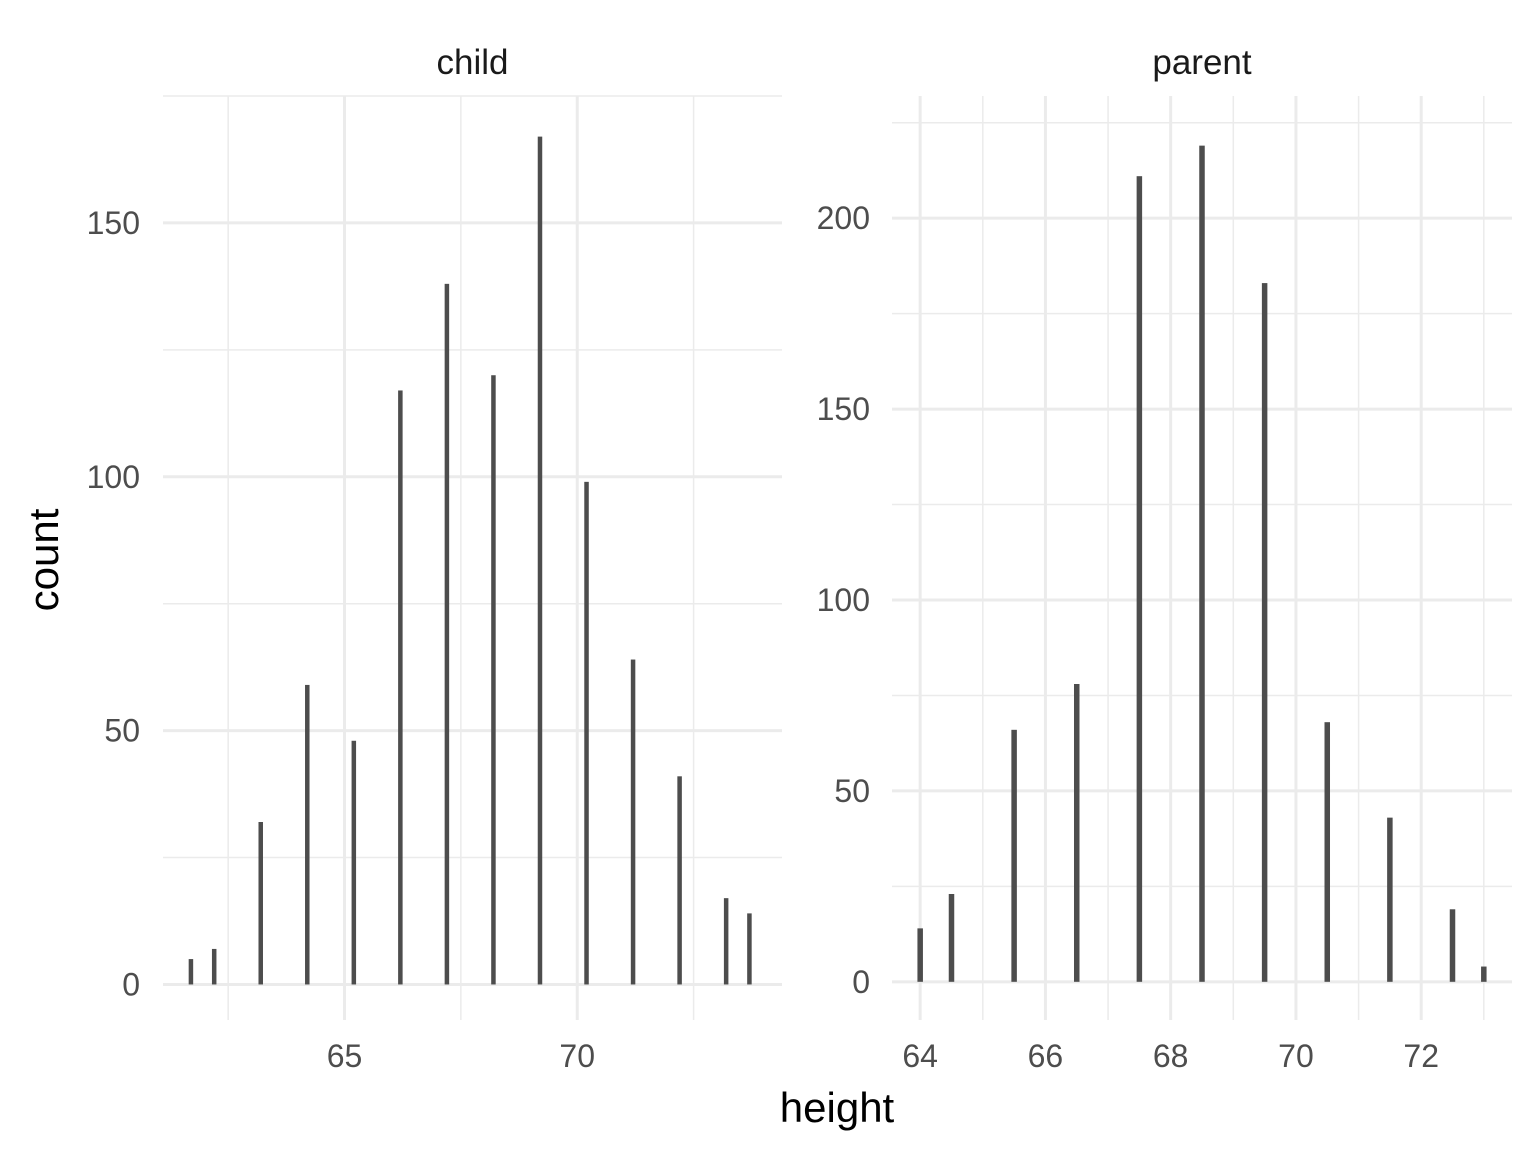  I want to click on x-tick-label: 72, so click(1421, 1056).